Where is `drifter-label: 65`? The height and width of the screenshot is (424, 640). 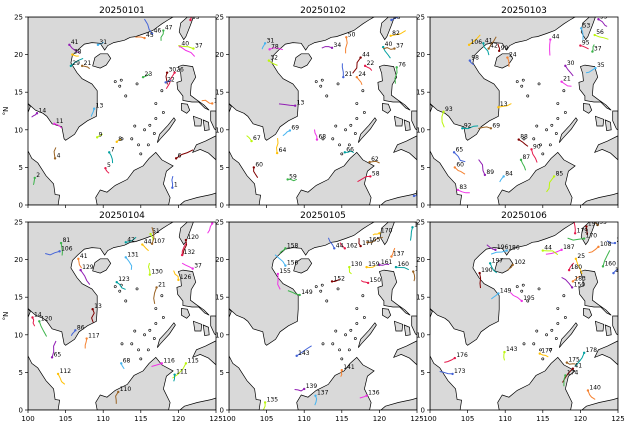
drifter-label: 65 is located at coordinates (58, 354).